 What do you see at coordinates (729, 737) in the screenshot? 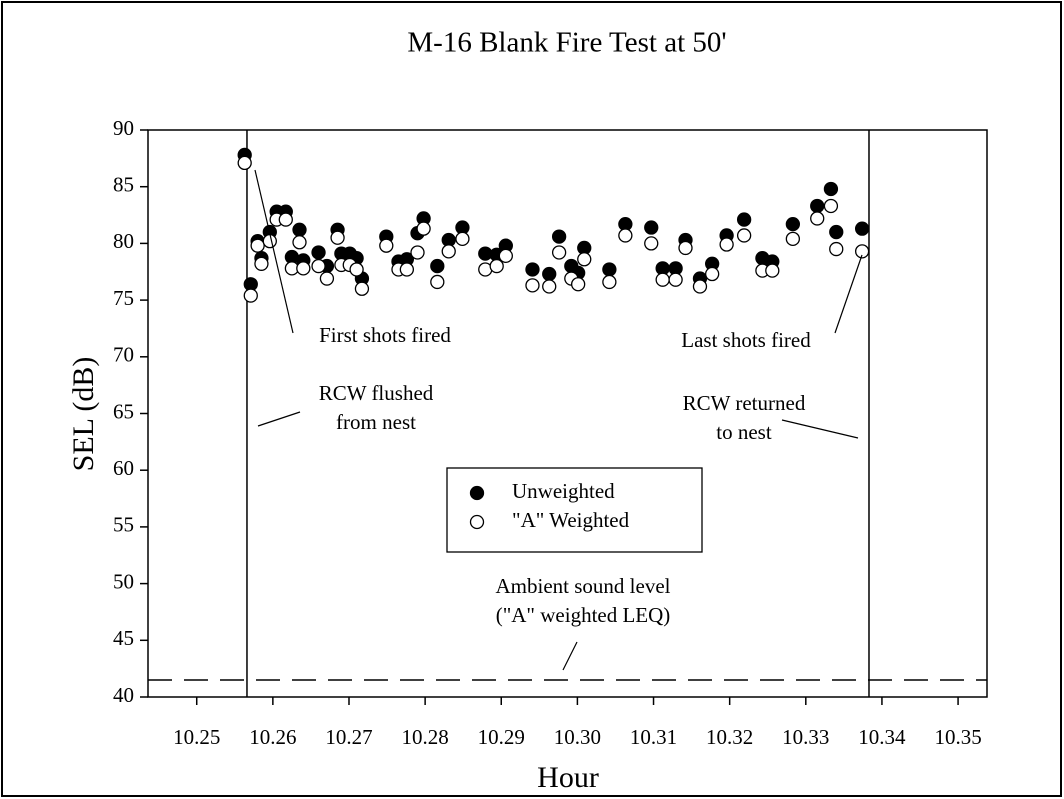
I see `x-tick-label: 10.32` at bounding box center [729, 737].